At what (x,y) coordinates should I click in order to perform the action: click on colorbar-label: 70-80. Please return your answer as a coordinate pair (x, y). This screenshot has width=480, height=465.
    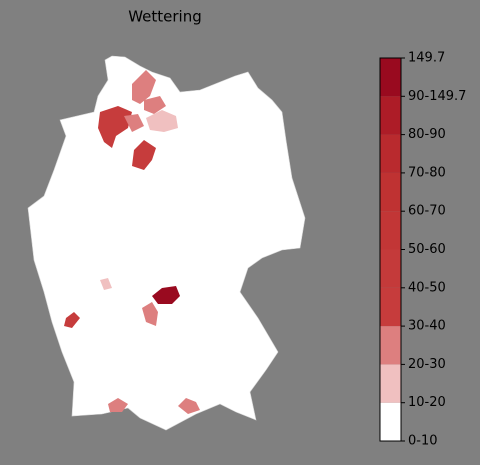
    Looking at the image, I should click on (427, 172).